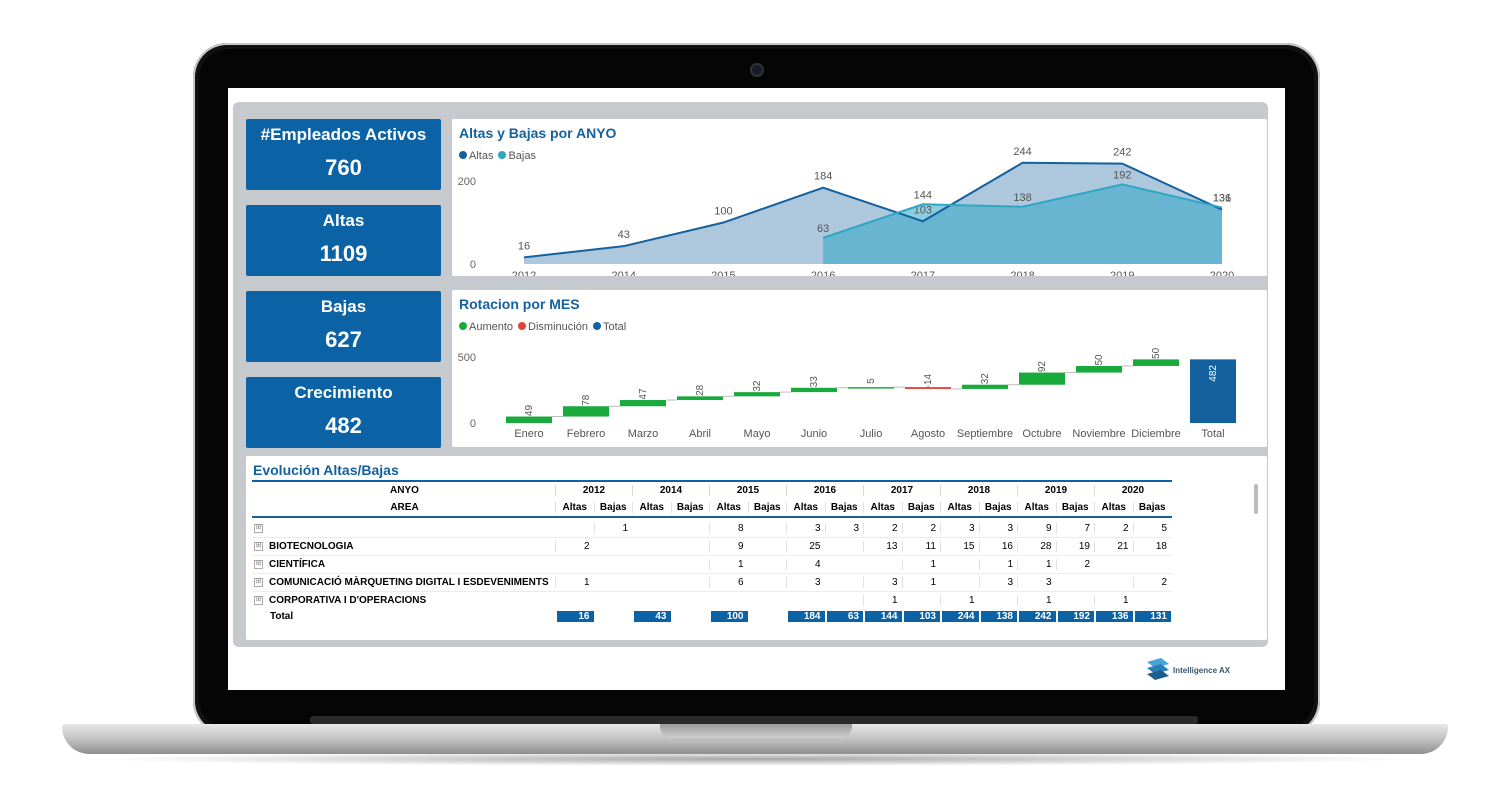 The width and height of the screenshot is (1500, 812). I want to click on kpi-value: 760, so click(343, 167).